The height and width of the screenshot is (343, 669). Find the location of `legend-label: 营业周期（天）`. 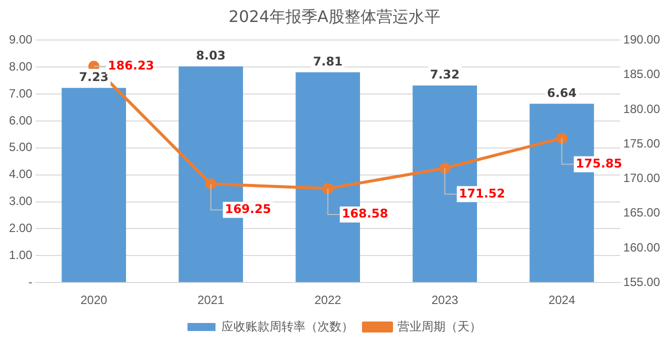

legend-label: 营业周期（天） is located at coordinates (440, 326).